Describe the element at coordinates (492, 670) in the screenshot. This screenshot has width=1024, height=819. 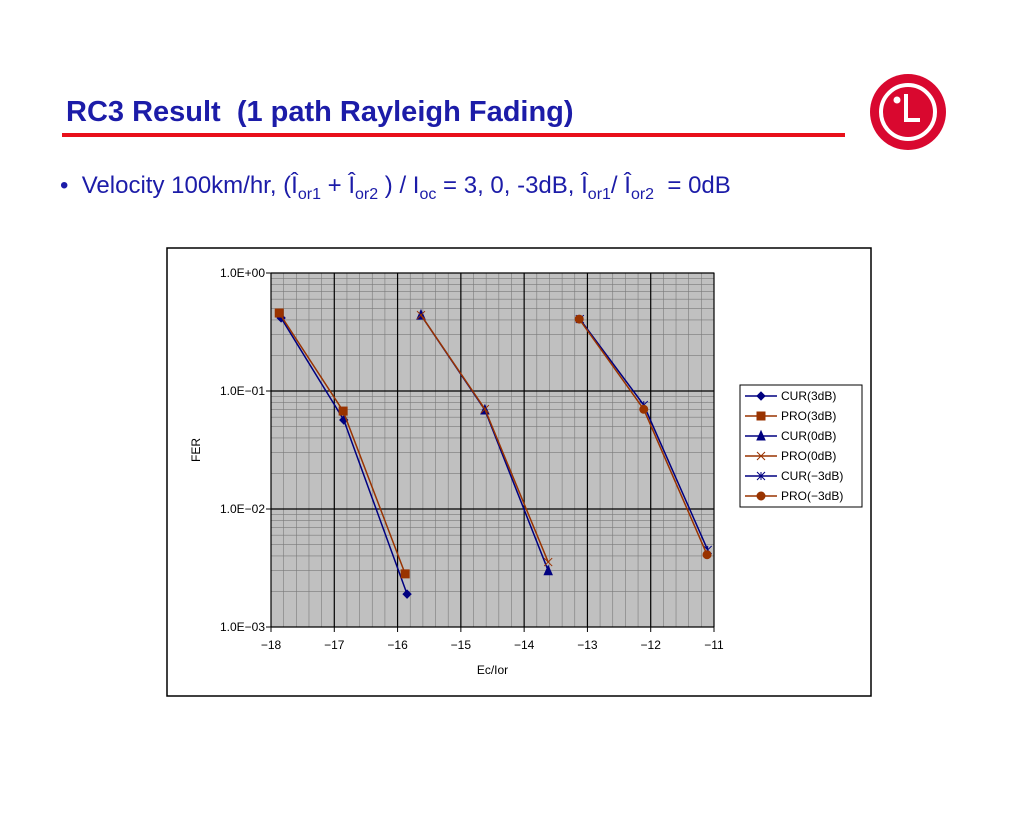
I see `x-axis-label: Ec/Ior` at that location.